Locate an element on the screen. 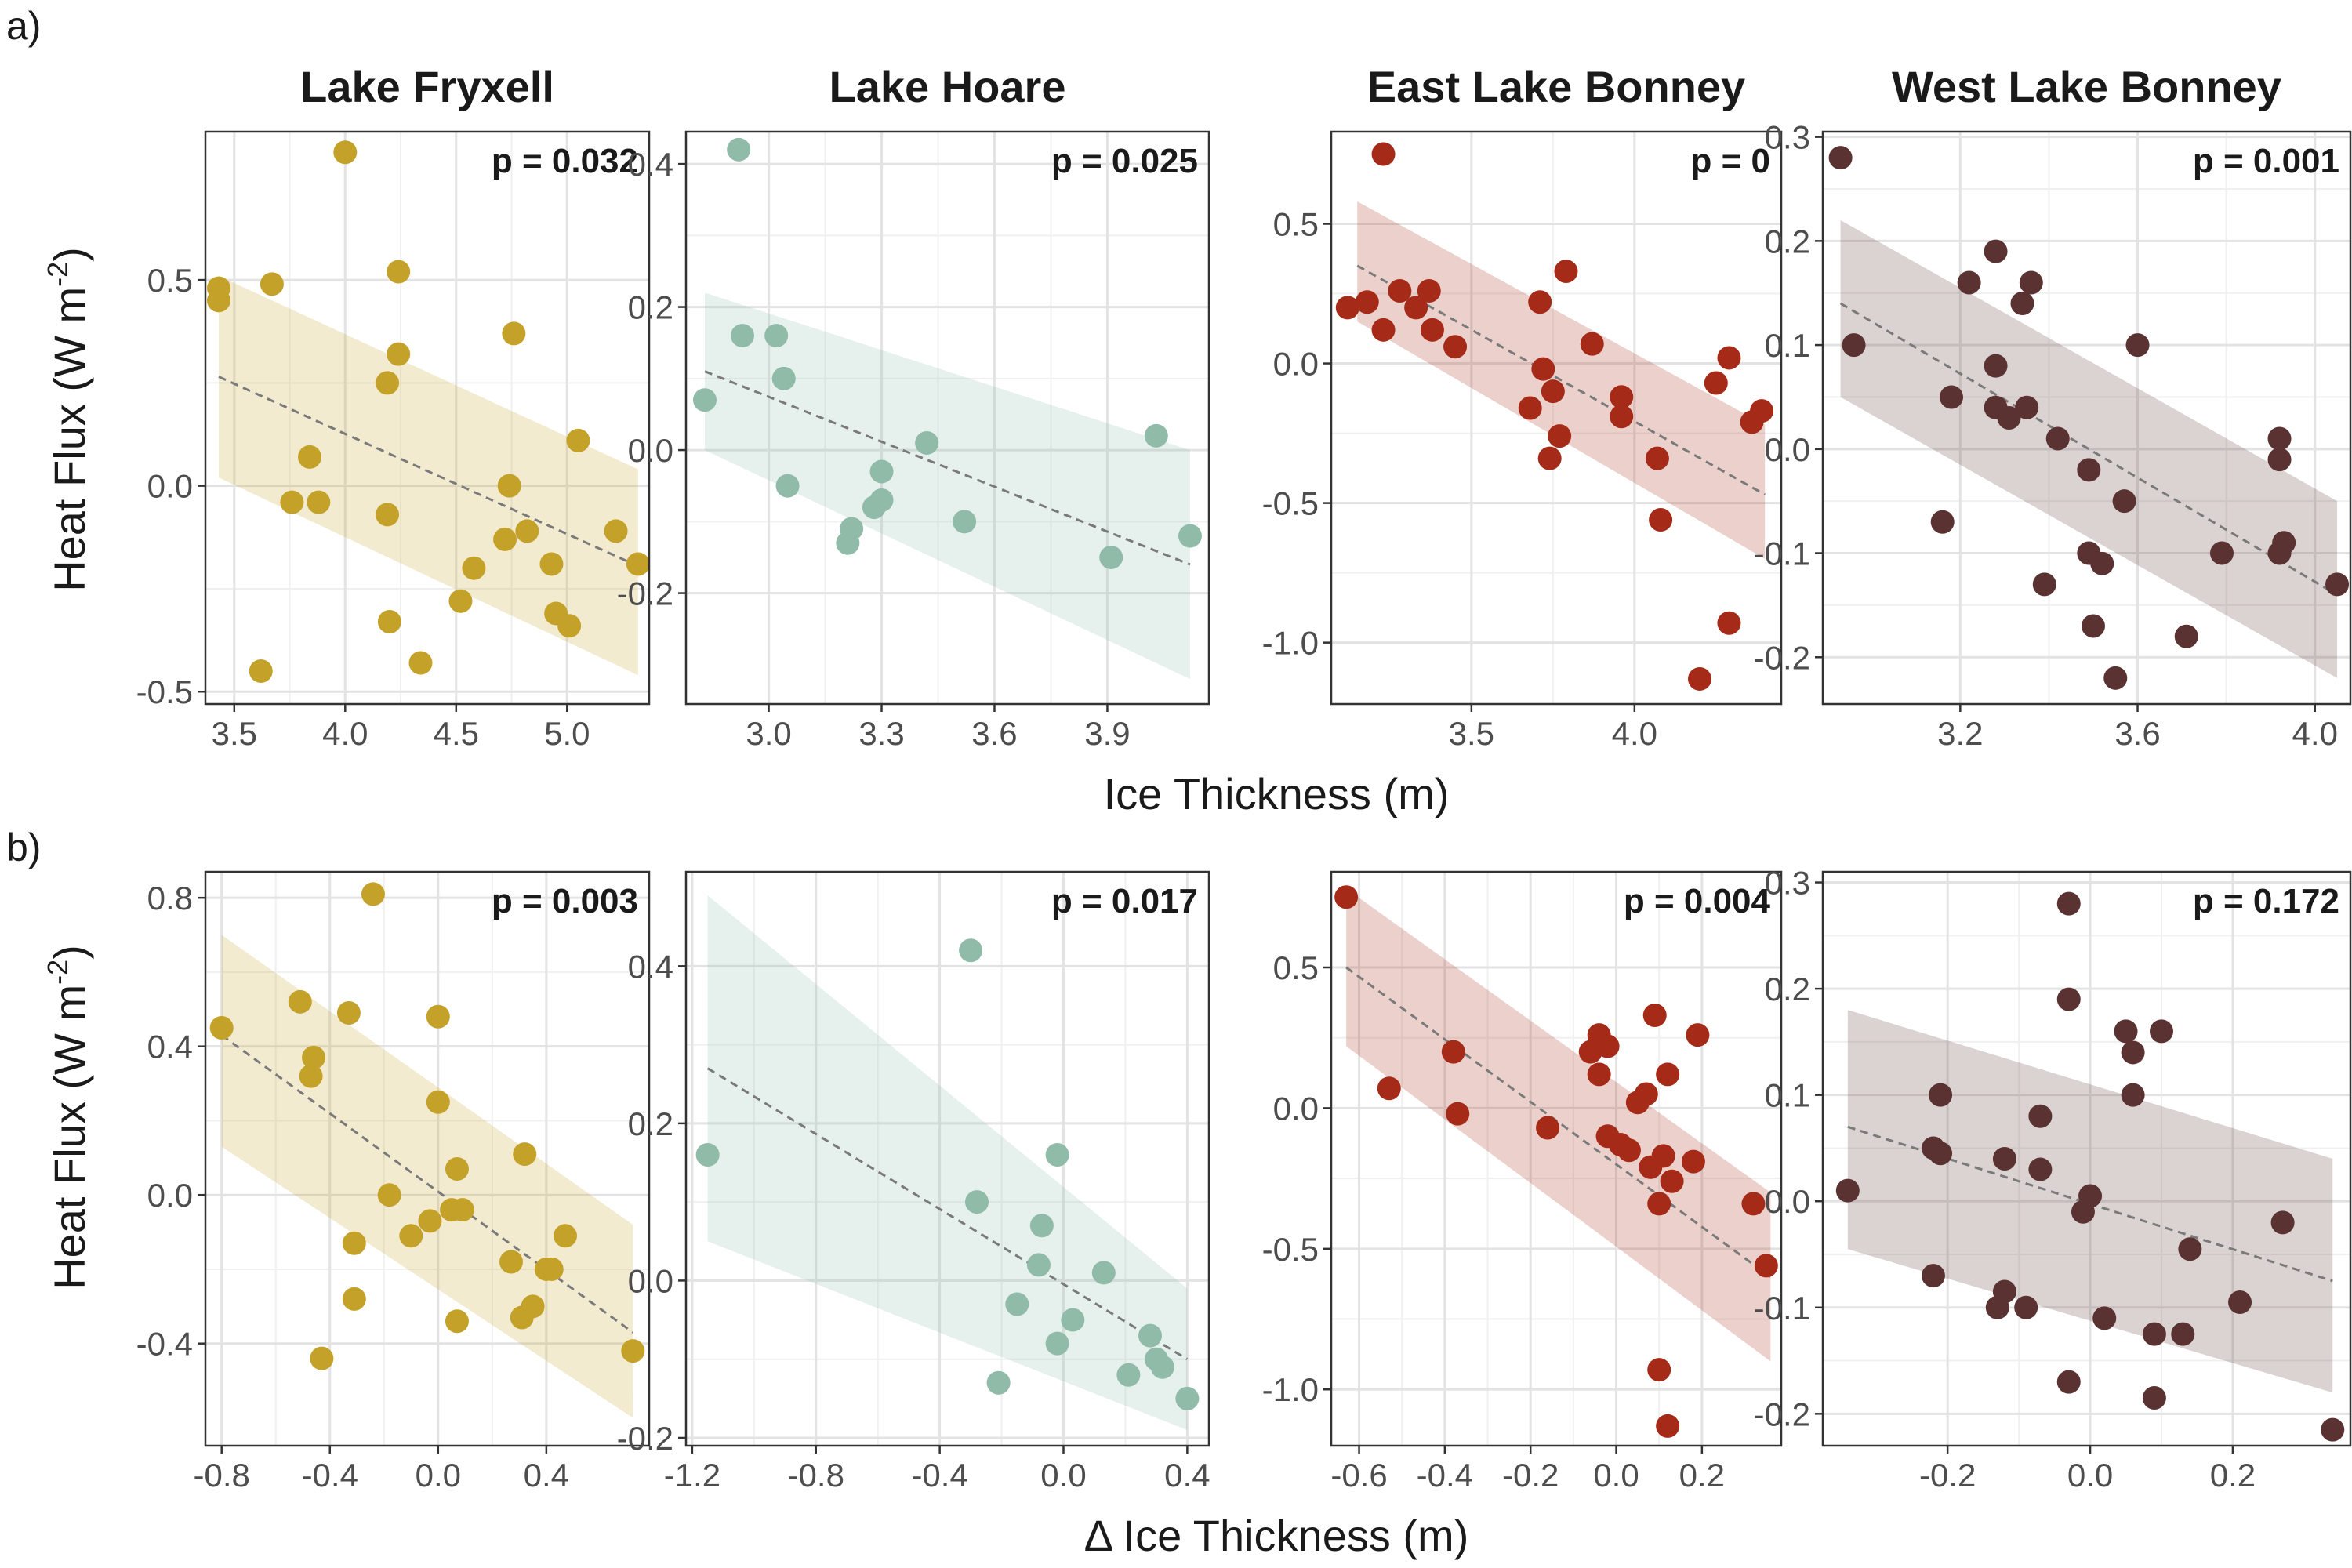 The width and height of the screenshot is (2352, 1568). panel-title: Lake Fryxell is located at coordinates (427, 86).